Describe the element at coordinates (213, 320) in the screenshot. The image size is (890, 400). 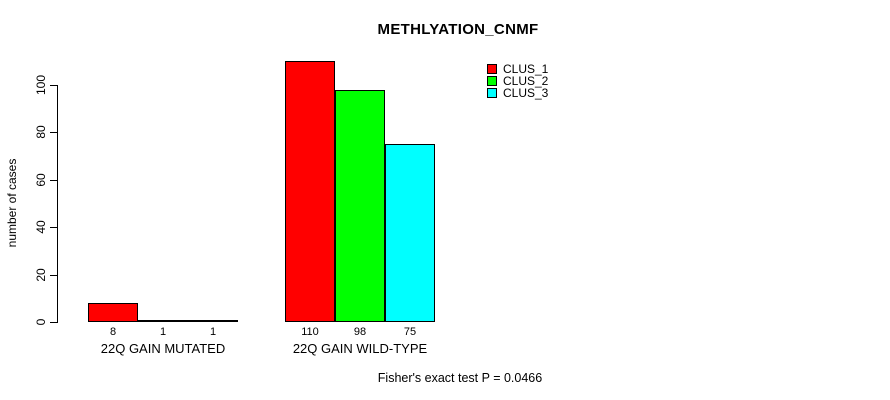
I see `bar-clus_3-group1` at that location.